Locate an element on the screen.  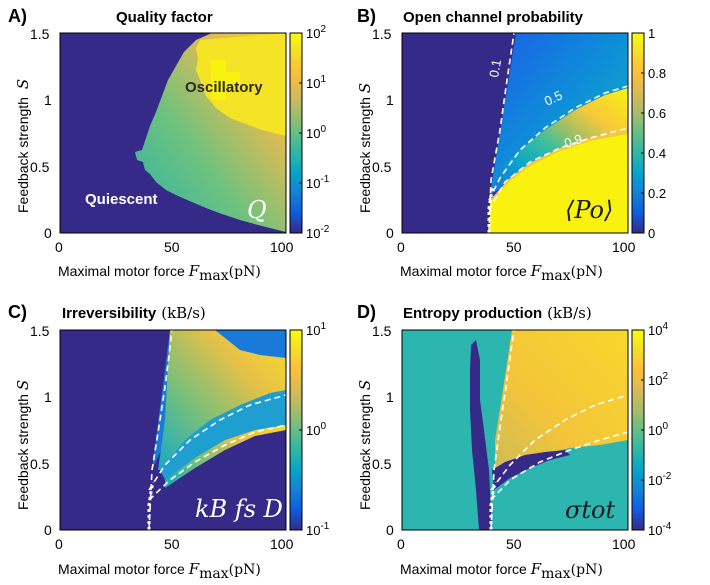
colorbar-tick-label: 0.8 is located at coordinates (657, 73).